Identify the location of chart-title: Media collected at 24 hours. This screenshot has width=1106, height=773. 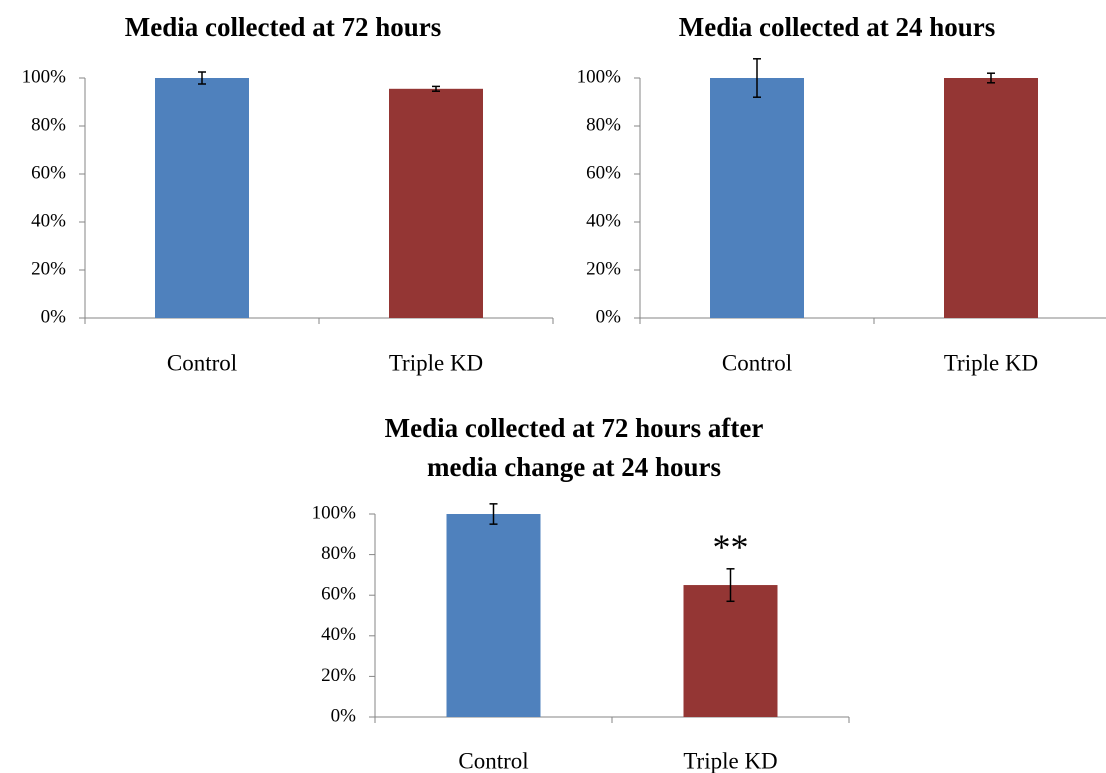
(837, 27).